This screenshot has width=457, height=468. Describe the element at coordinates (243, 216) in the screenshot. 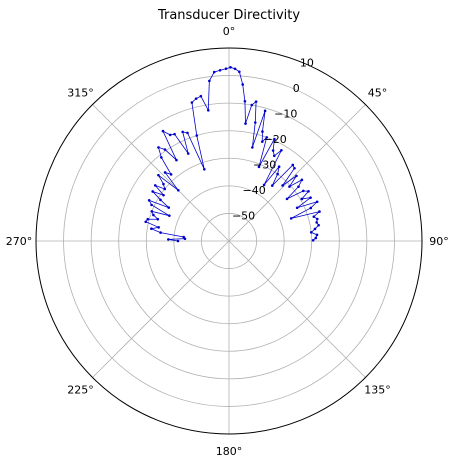

I see `r-tick-label: −50` at that location.